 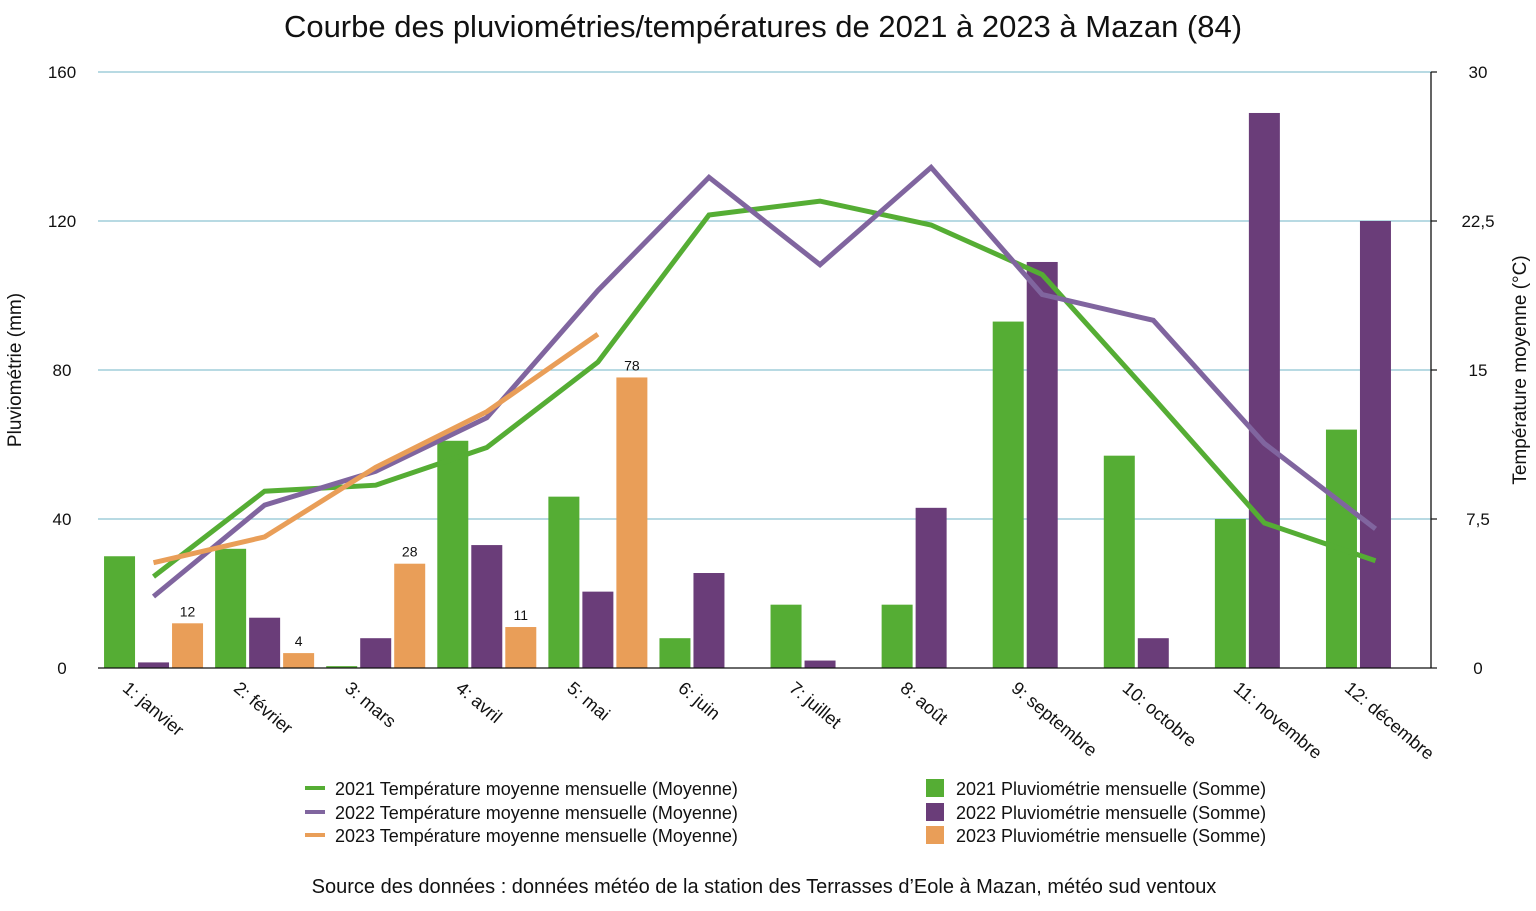 I want to click on left-tick-label: 80, so click(x=62, y=370).